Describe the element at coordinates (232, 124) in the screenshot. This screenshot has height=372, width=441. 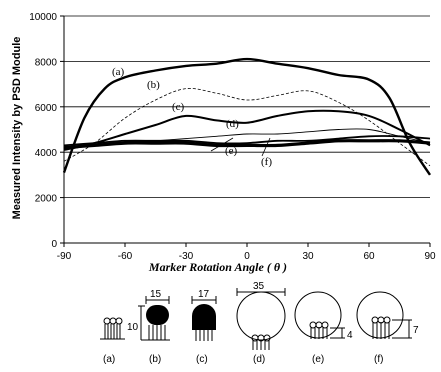
I see `series-label-d: (d)` at that location.